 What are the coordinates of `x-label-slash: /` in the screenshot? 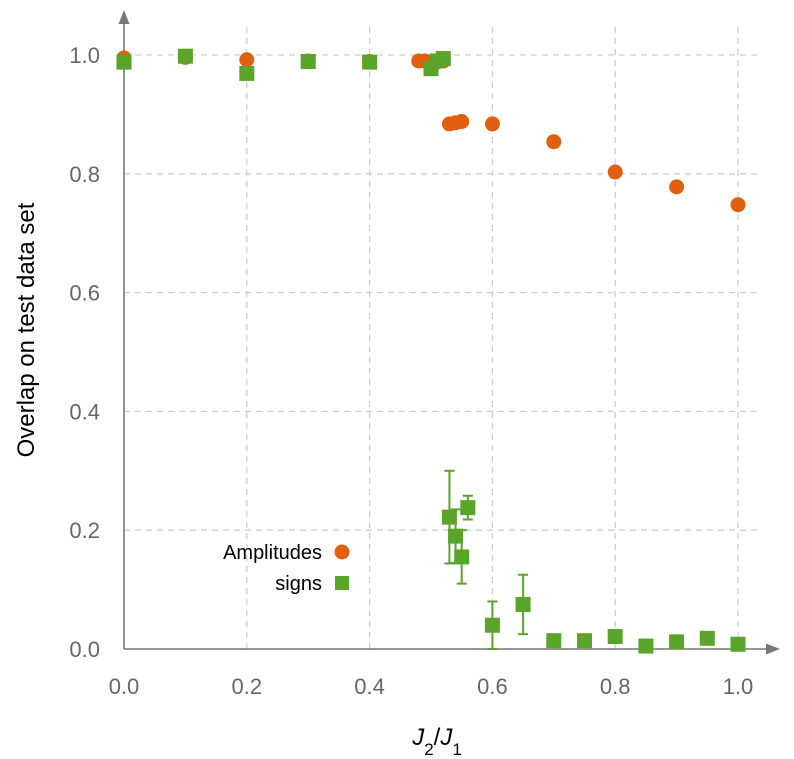 It's located at (437, 737).